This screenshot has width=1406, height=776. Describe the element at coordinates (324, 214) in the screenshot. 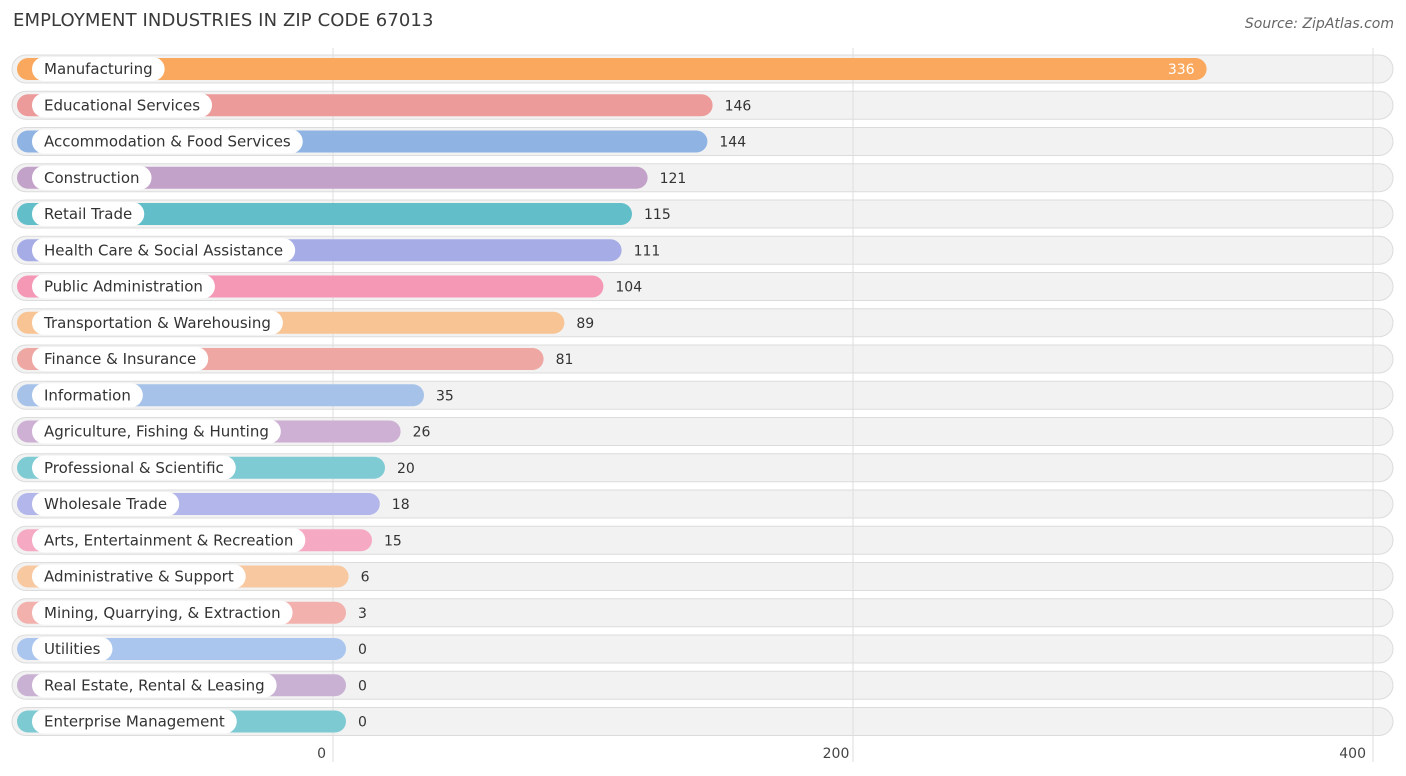

I see `bar-retail-trade` at that location.